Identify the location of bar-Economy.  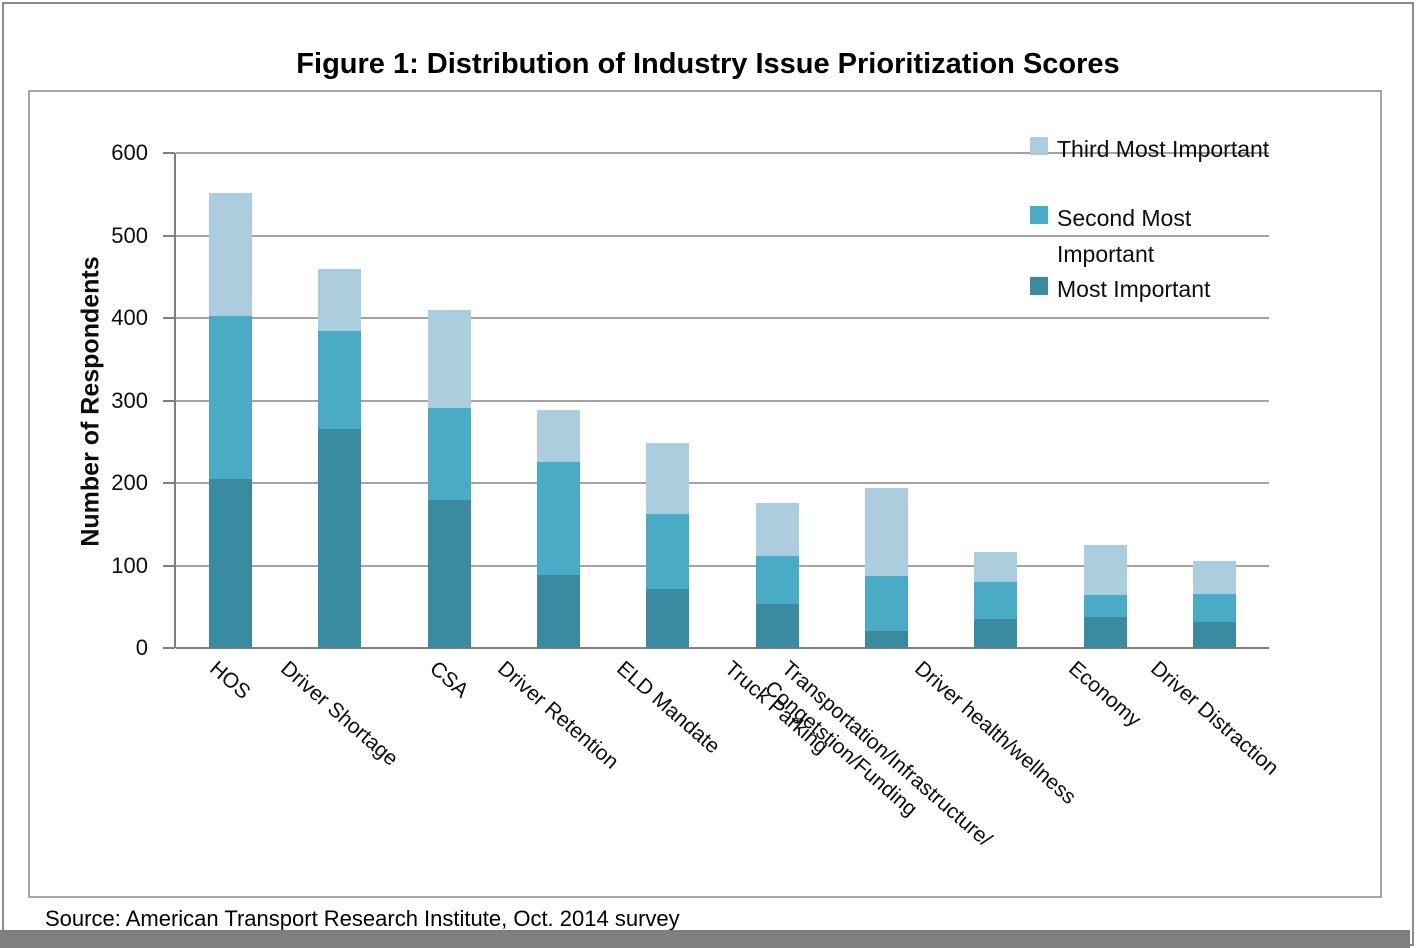
(1105, 400).